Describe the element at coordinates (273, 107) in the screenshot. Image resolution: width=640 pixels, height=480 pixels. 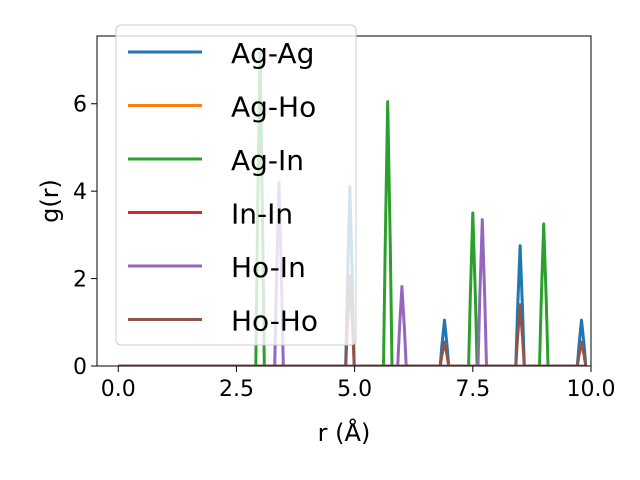
I see `legend-label-ag-ho: Ag-Ho` at that location.